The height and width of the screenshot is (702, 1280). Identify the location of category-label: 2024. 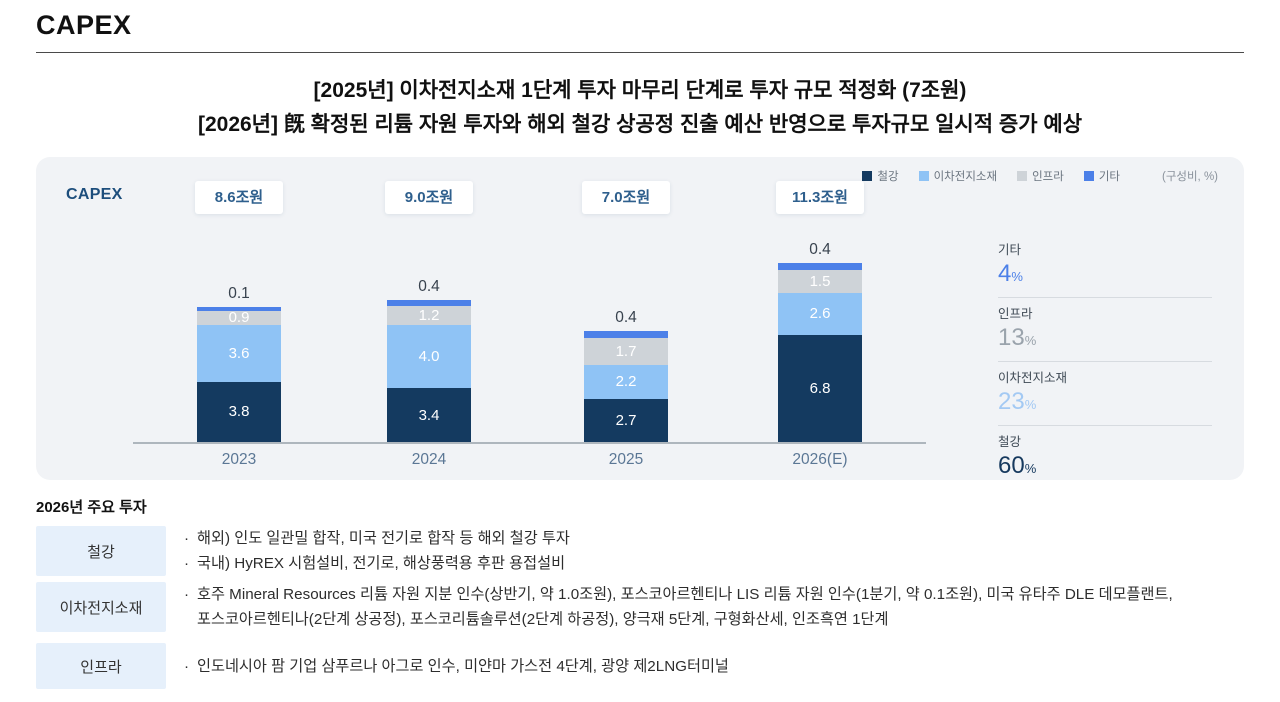
(429, 459).